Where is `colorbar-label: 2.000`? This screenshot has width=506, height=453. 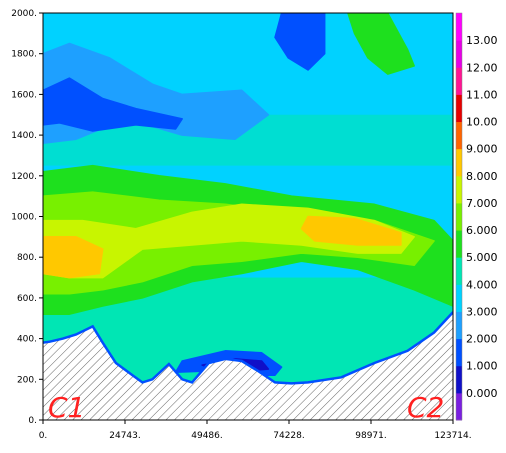
colorbar-label: 2.000 is located at coordinates (482, 339).